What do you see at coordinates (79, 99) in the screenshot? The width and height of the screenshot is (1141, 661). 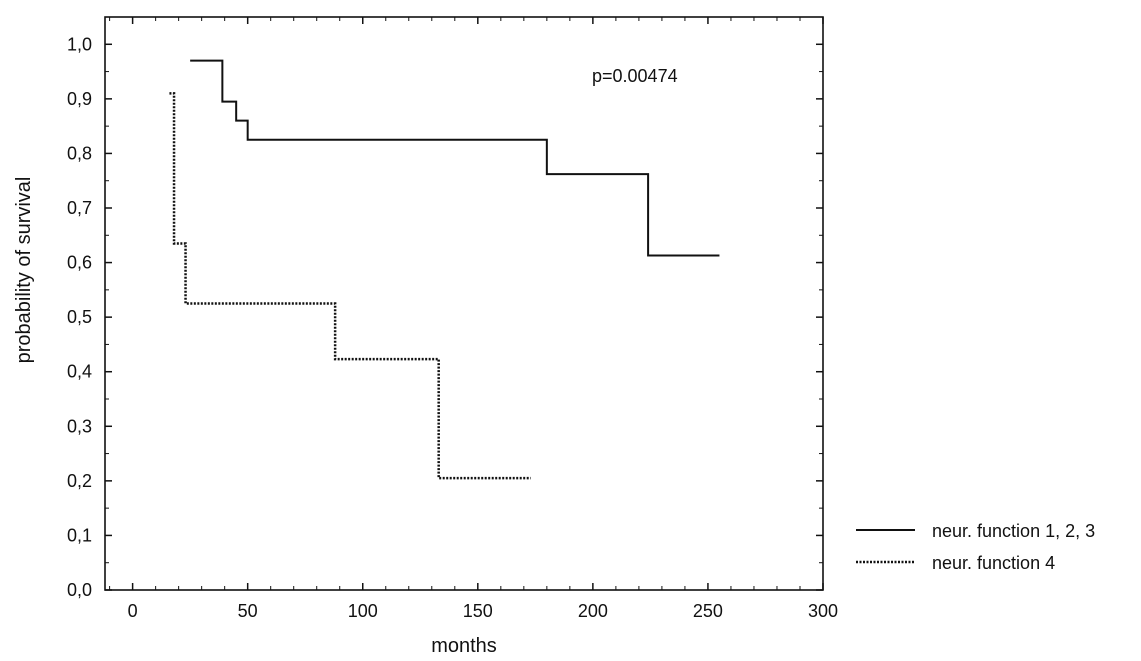 I see `y-tick-label: 0,9` at bounding box center [79, 99].